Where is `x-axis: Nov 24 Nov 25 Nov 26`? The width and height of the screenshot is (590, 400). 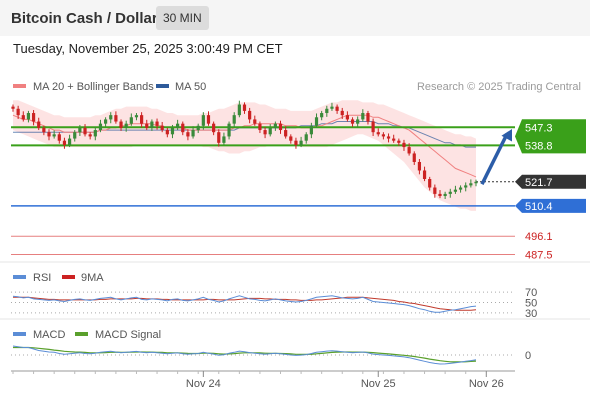
x-axis: Nov 24 Nov 25 Nov 26 is located at coordinates (263, 380).